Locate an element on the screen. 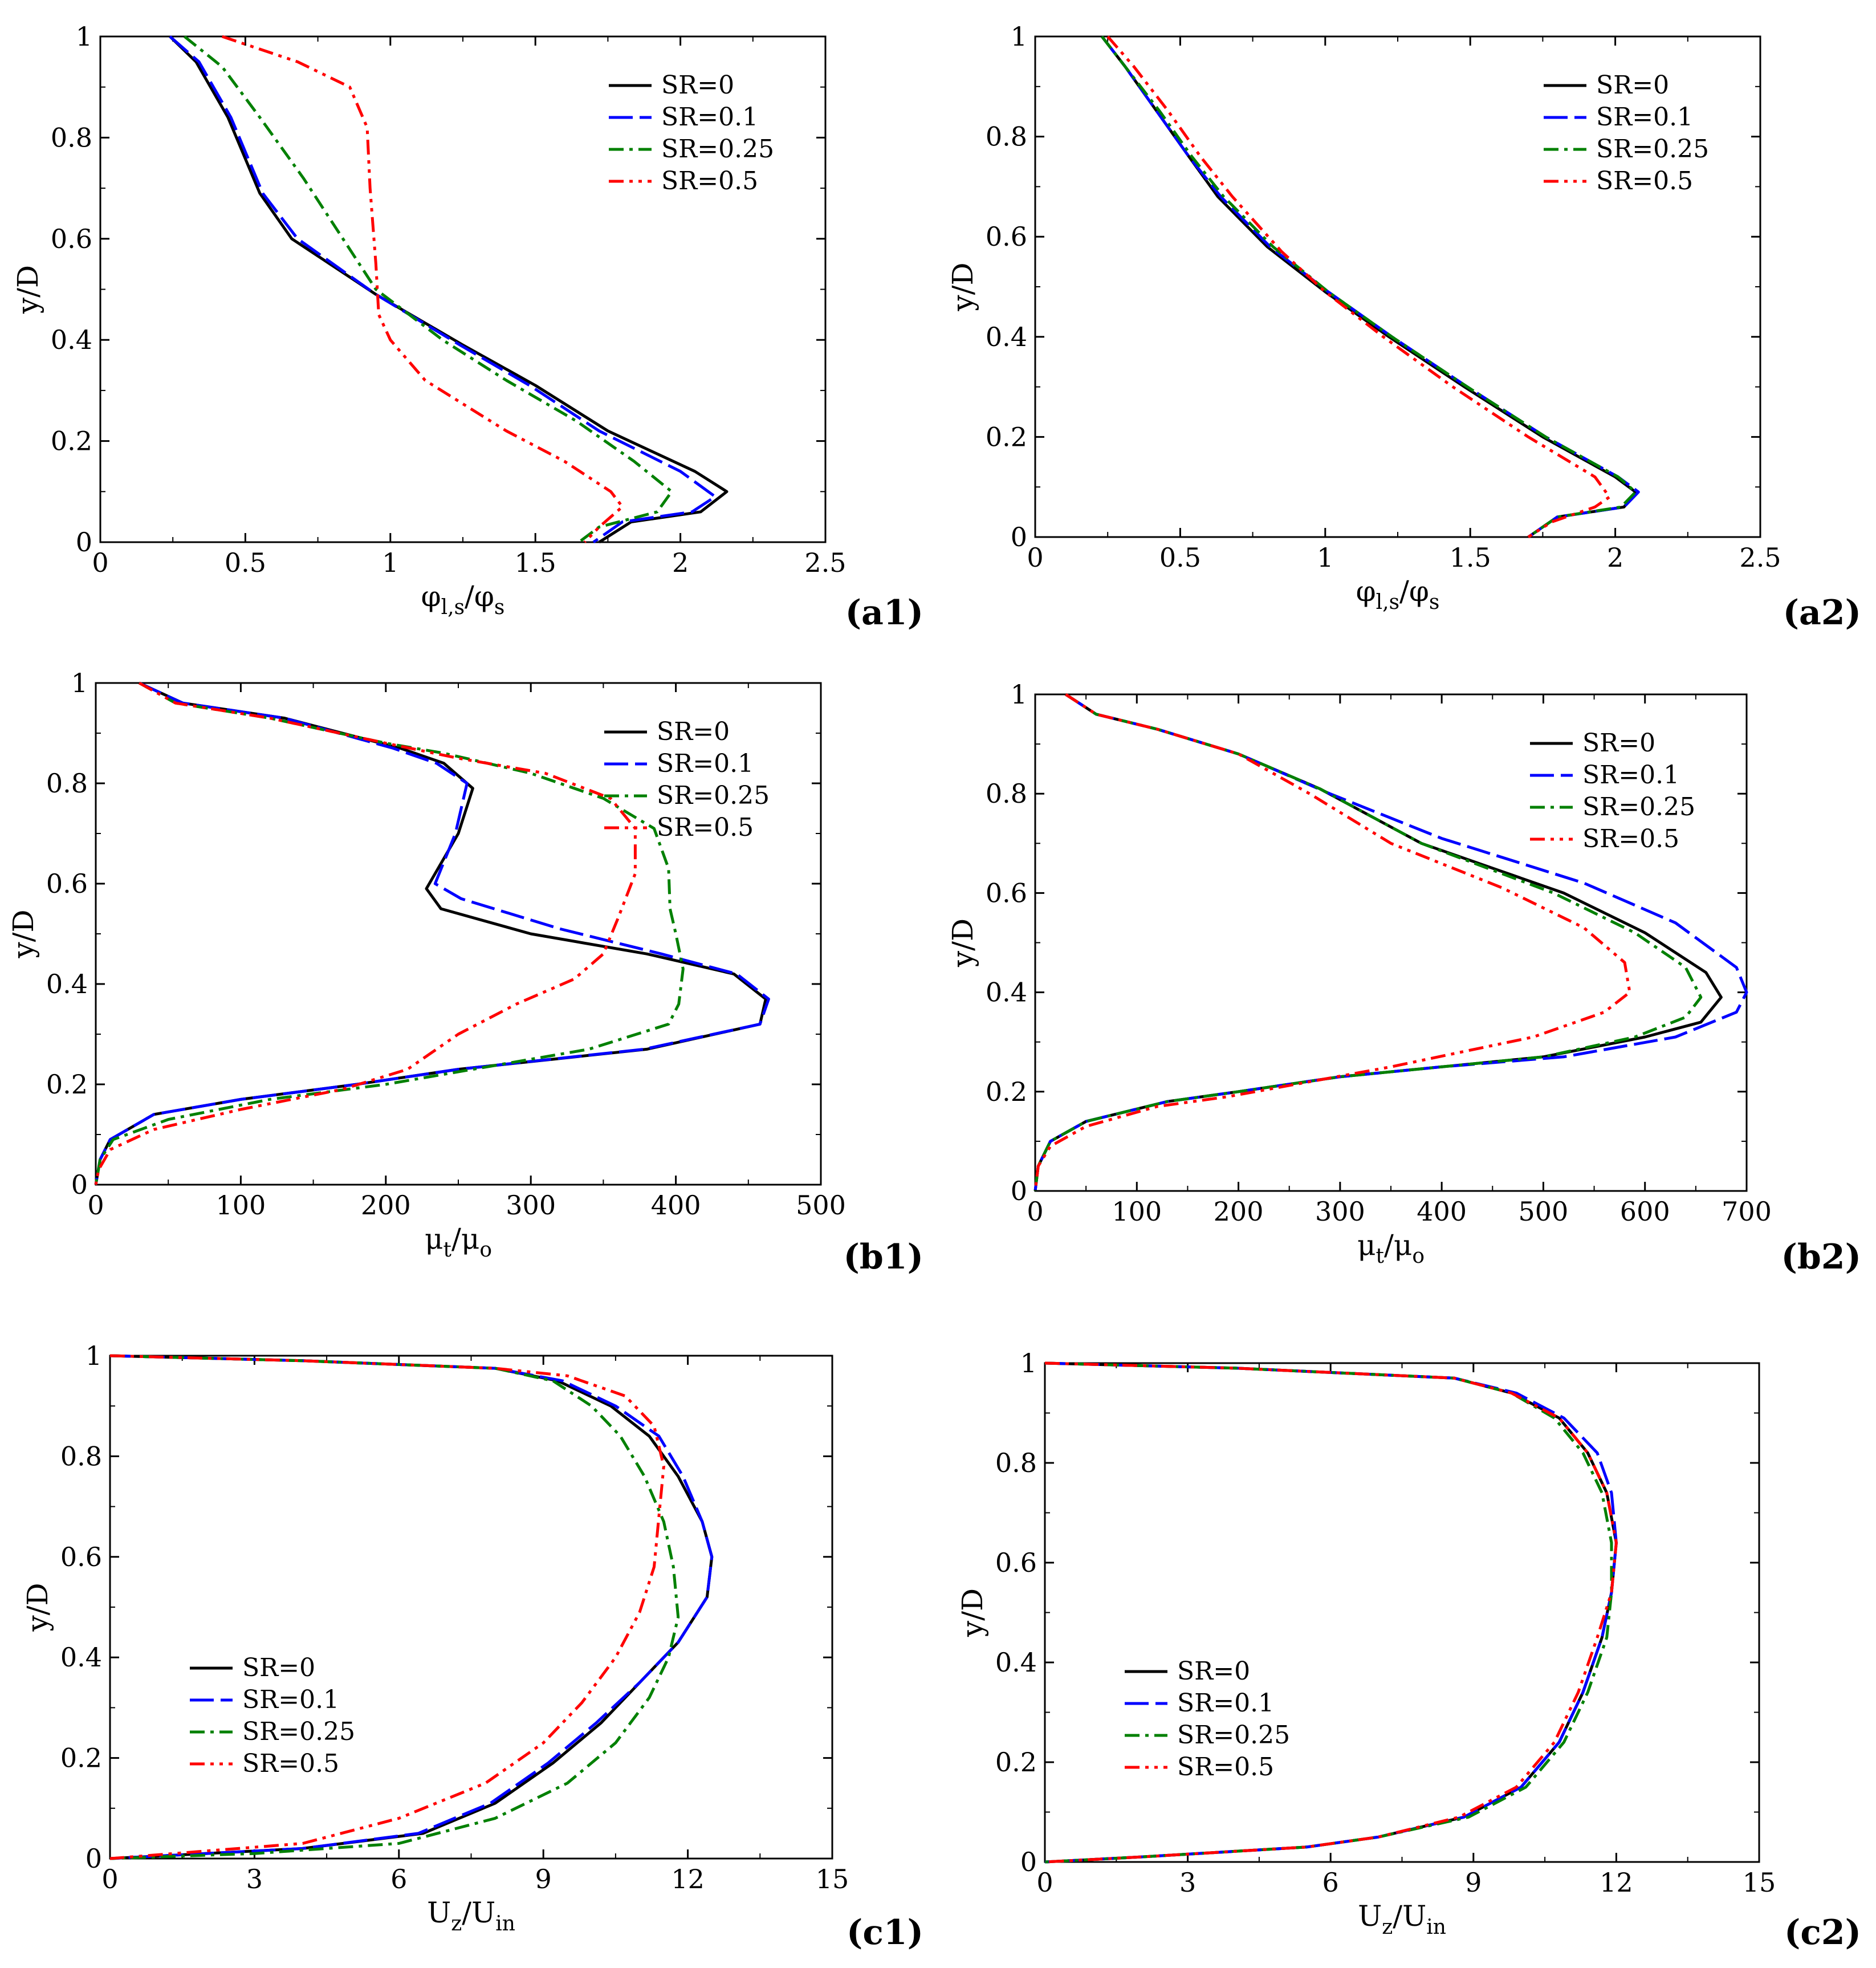 This screenshot has height=1968, width=1876. x-tick-label: 1.5 is located at coordinates (535, 563).